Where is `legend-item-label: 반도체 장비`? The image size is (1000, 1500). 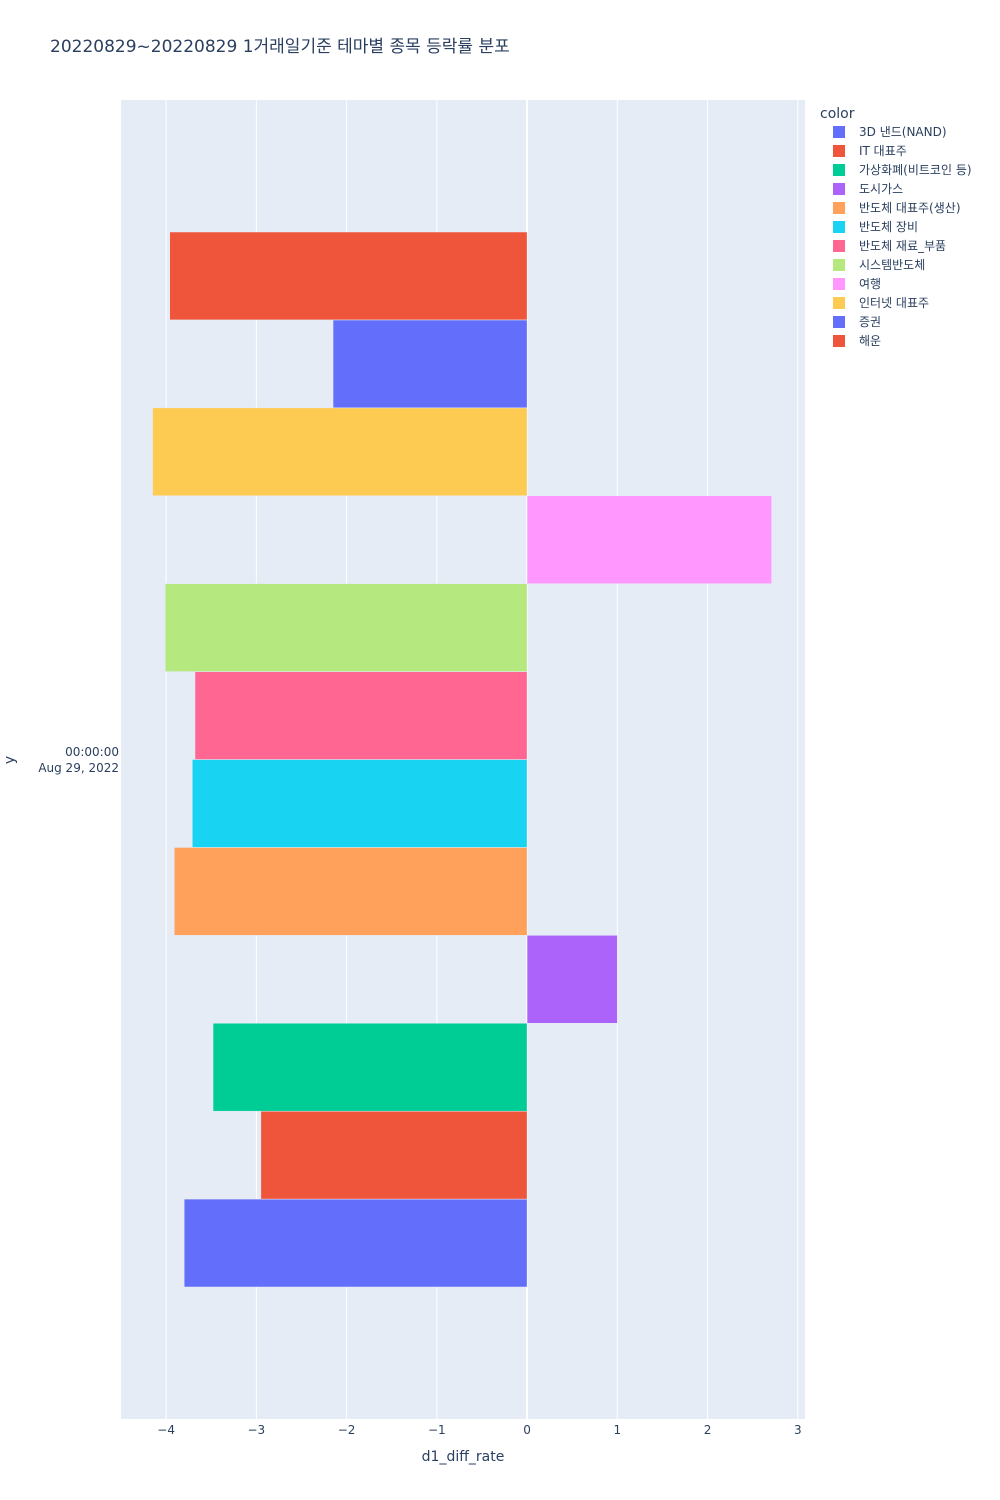 legend-item-label: 반도체 장비 is located at coordinates (888, 227).